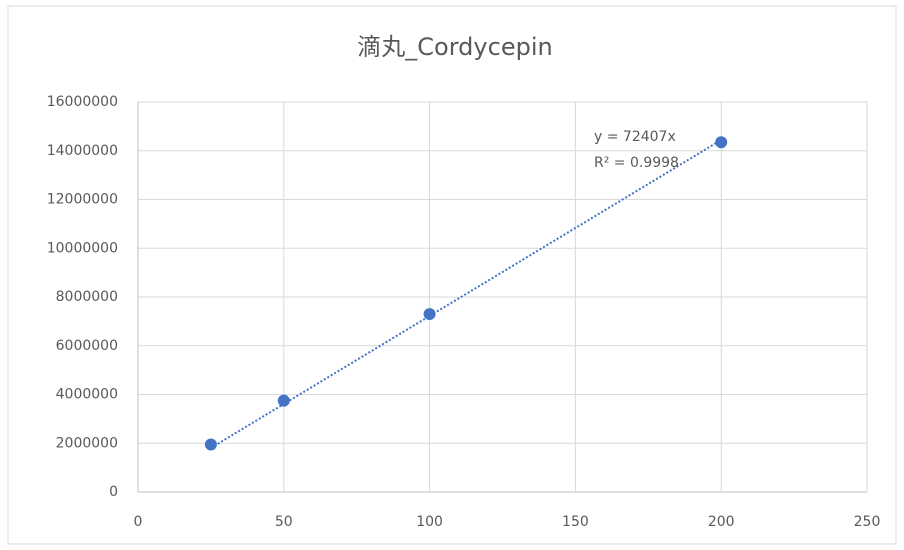 The width and height of the screenshot is (904, 550). What do you see at coordinates (721, 522) in the screenshot?
I see `x-tick-label: 200` at bounding box center [721, 522].